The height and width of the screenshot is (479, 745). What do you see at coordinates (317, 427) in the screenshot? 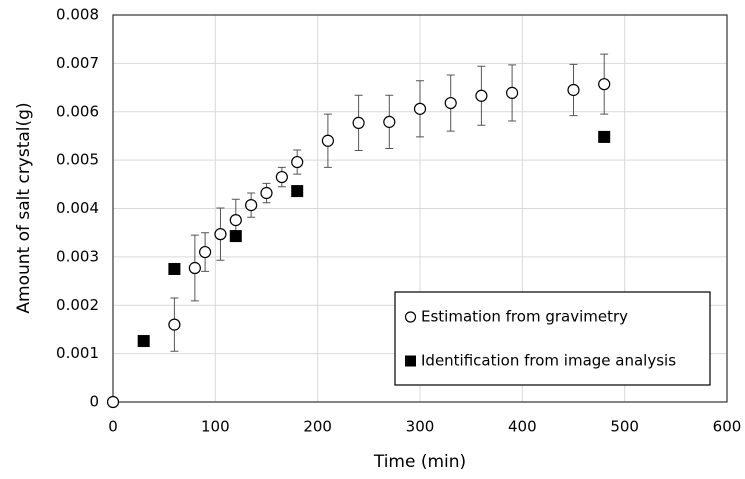
I see `x-tick-label: 200` at bounding box center [317, 427].